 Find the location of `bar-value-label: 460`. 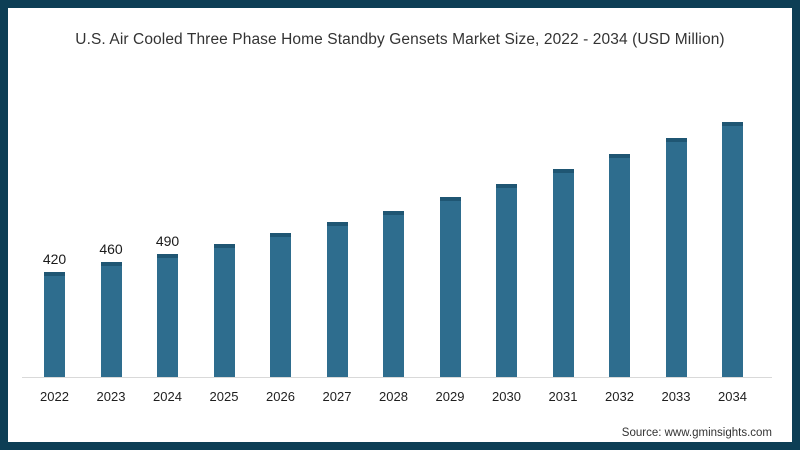

bar-value-label: 460 is located at coordinates (111, 249).